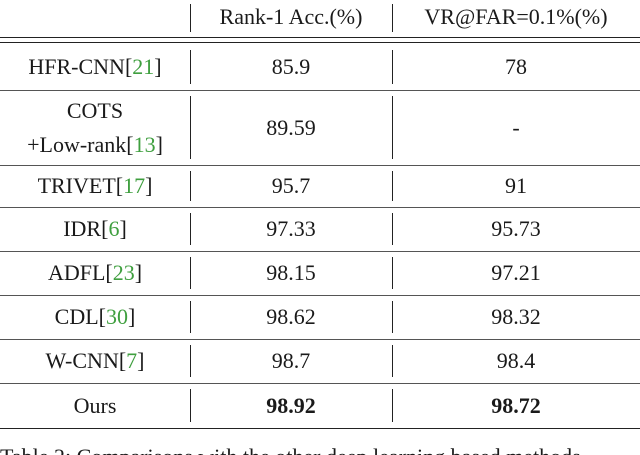  I want to click on method-cell: Ours, so click(95, 406).